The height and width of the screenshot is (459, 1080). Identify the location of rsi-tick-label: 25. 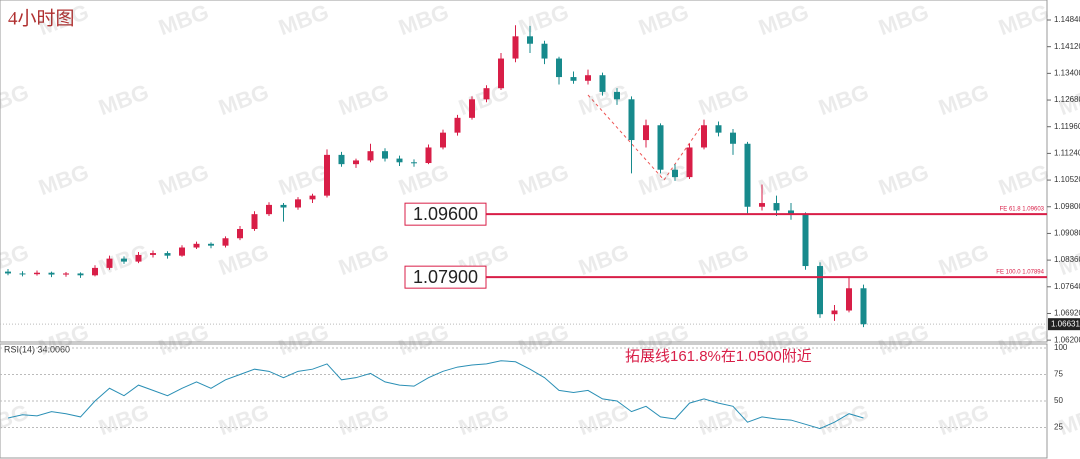
(1058, 427).